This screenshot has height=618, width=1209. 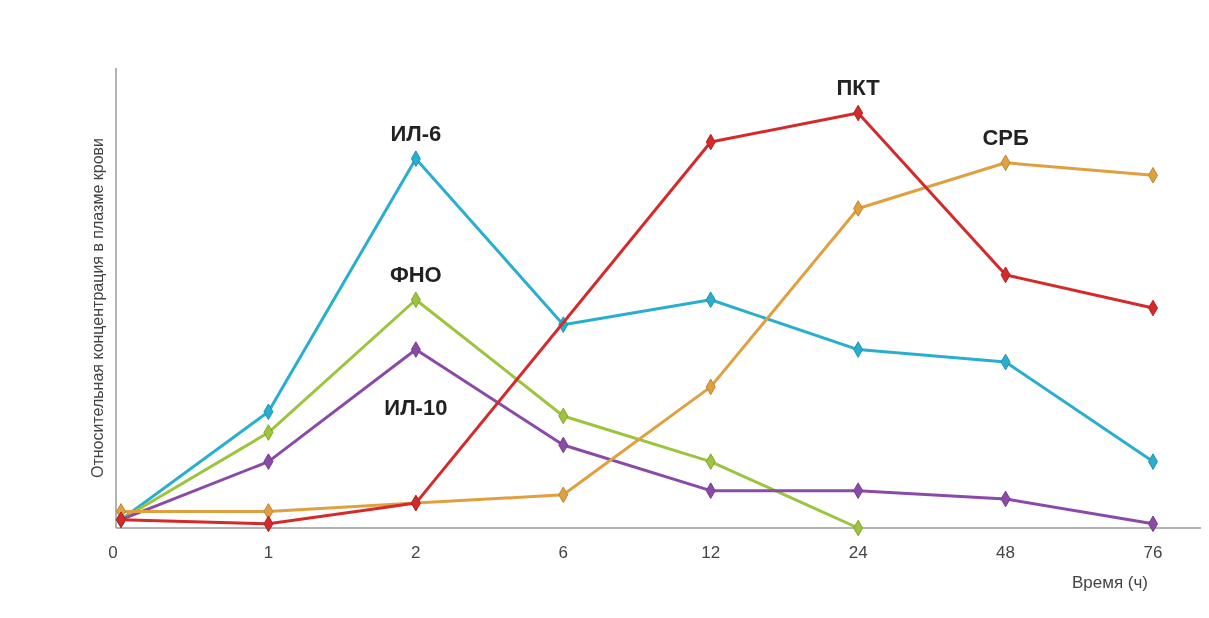 I want to click on series-label: ИЛ-6, so click(x=416, y=133).